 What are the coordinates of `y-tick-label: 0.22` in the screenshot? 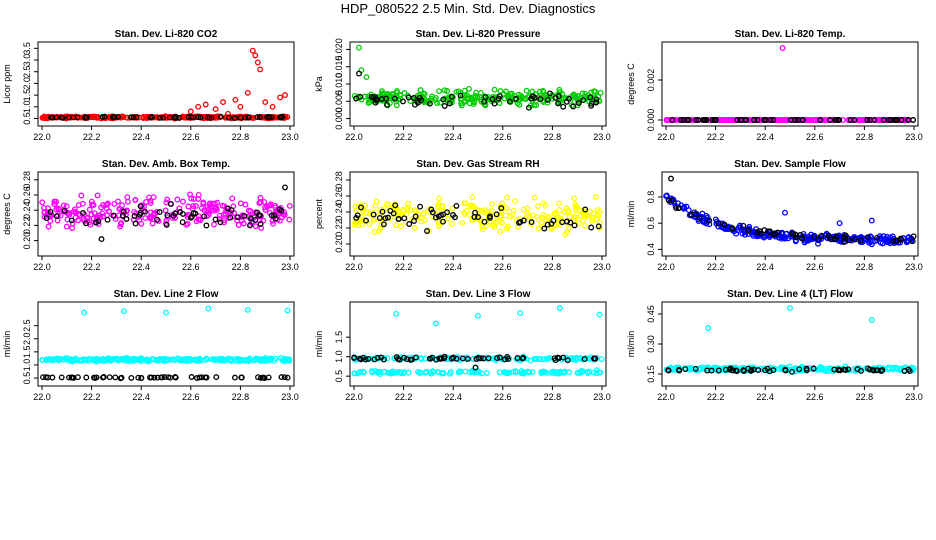 It's located at (339, 228).